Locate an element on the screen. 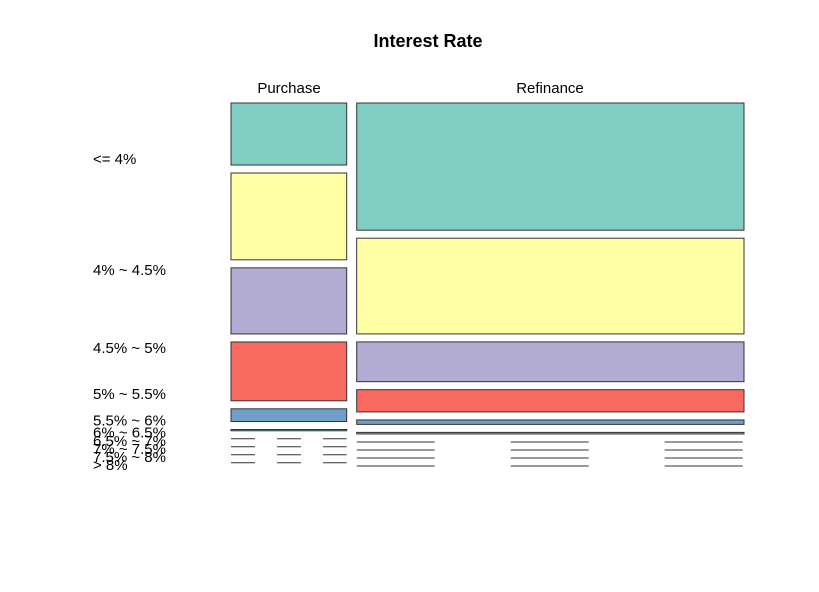  row-label: 6.5% ~ 7% is located at coordinates (129, 441).